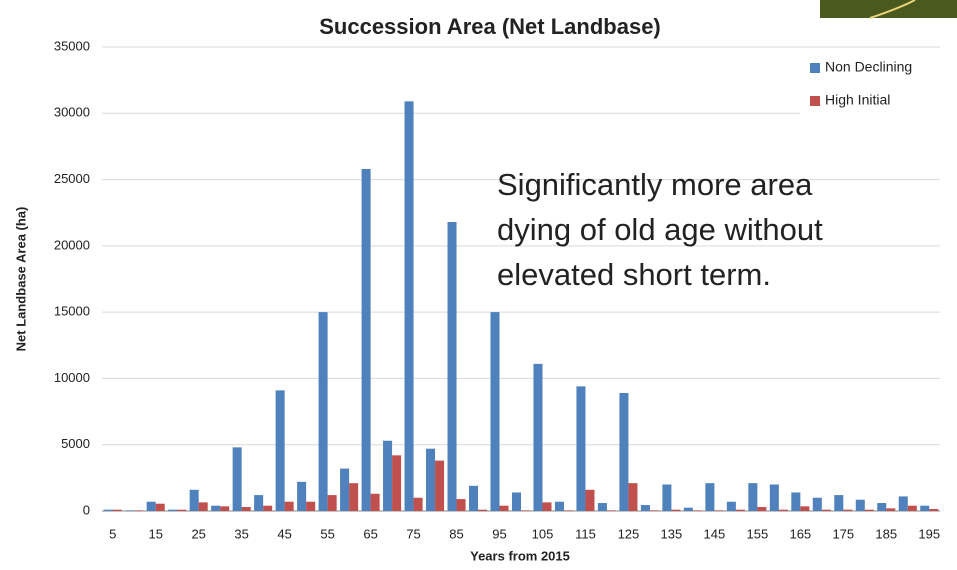 The width and height of the screenshot is (957, 570). Describe the element at coordinates (72, 311) in the screenshot. I see `y-tick-label: 15000` at that location.